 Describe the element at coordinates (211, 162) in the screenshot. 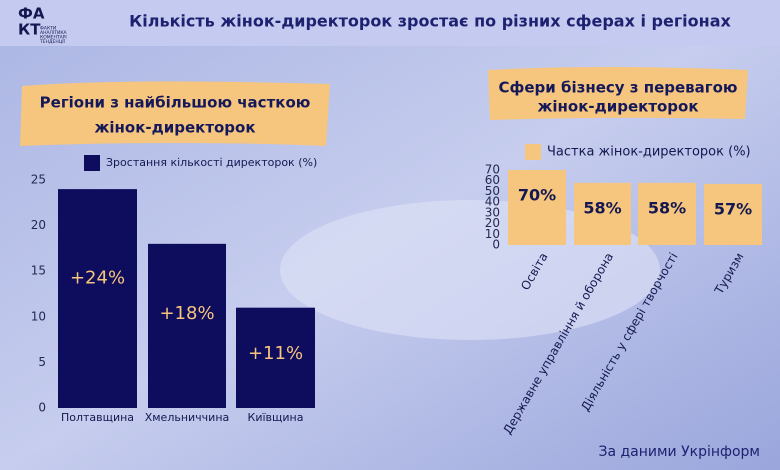

I see `legend-label: Зростання кількості директорок (%)` at that location.